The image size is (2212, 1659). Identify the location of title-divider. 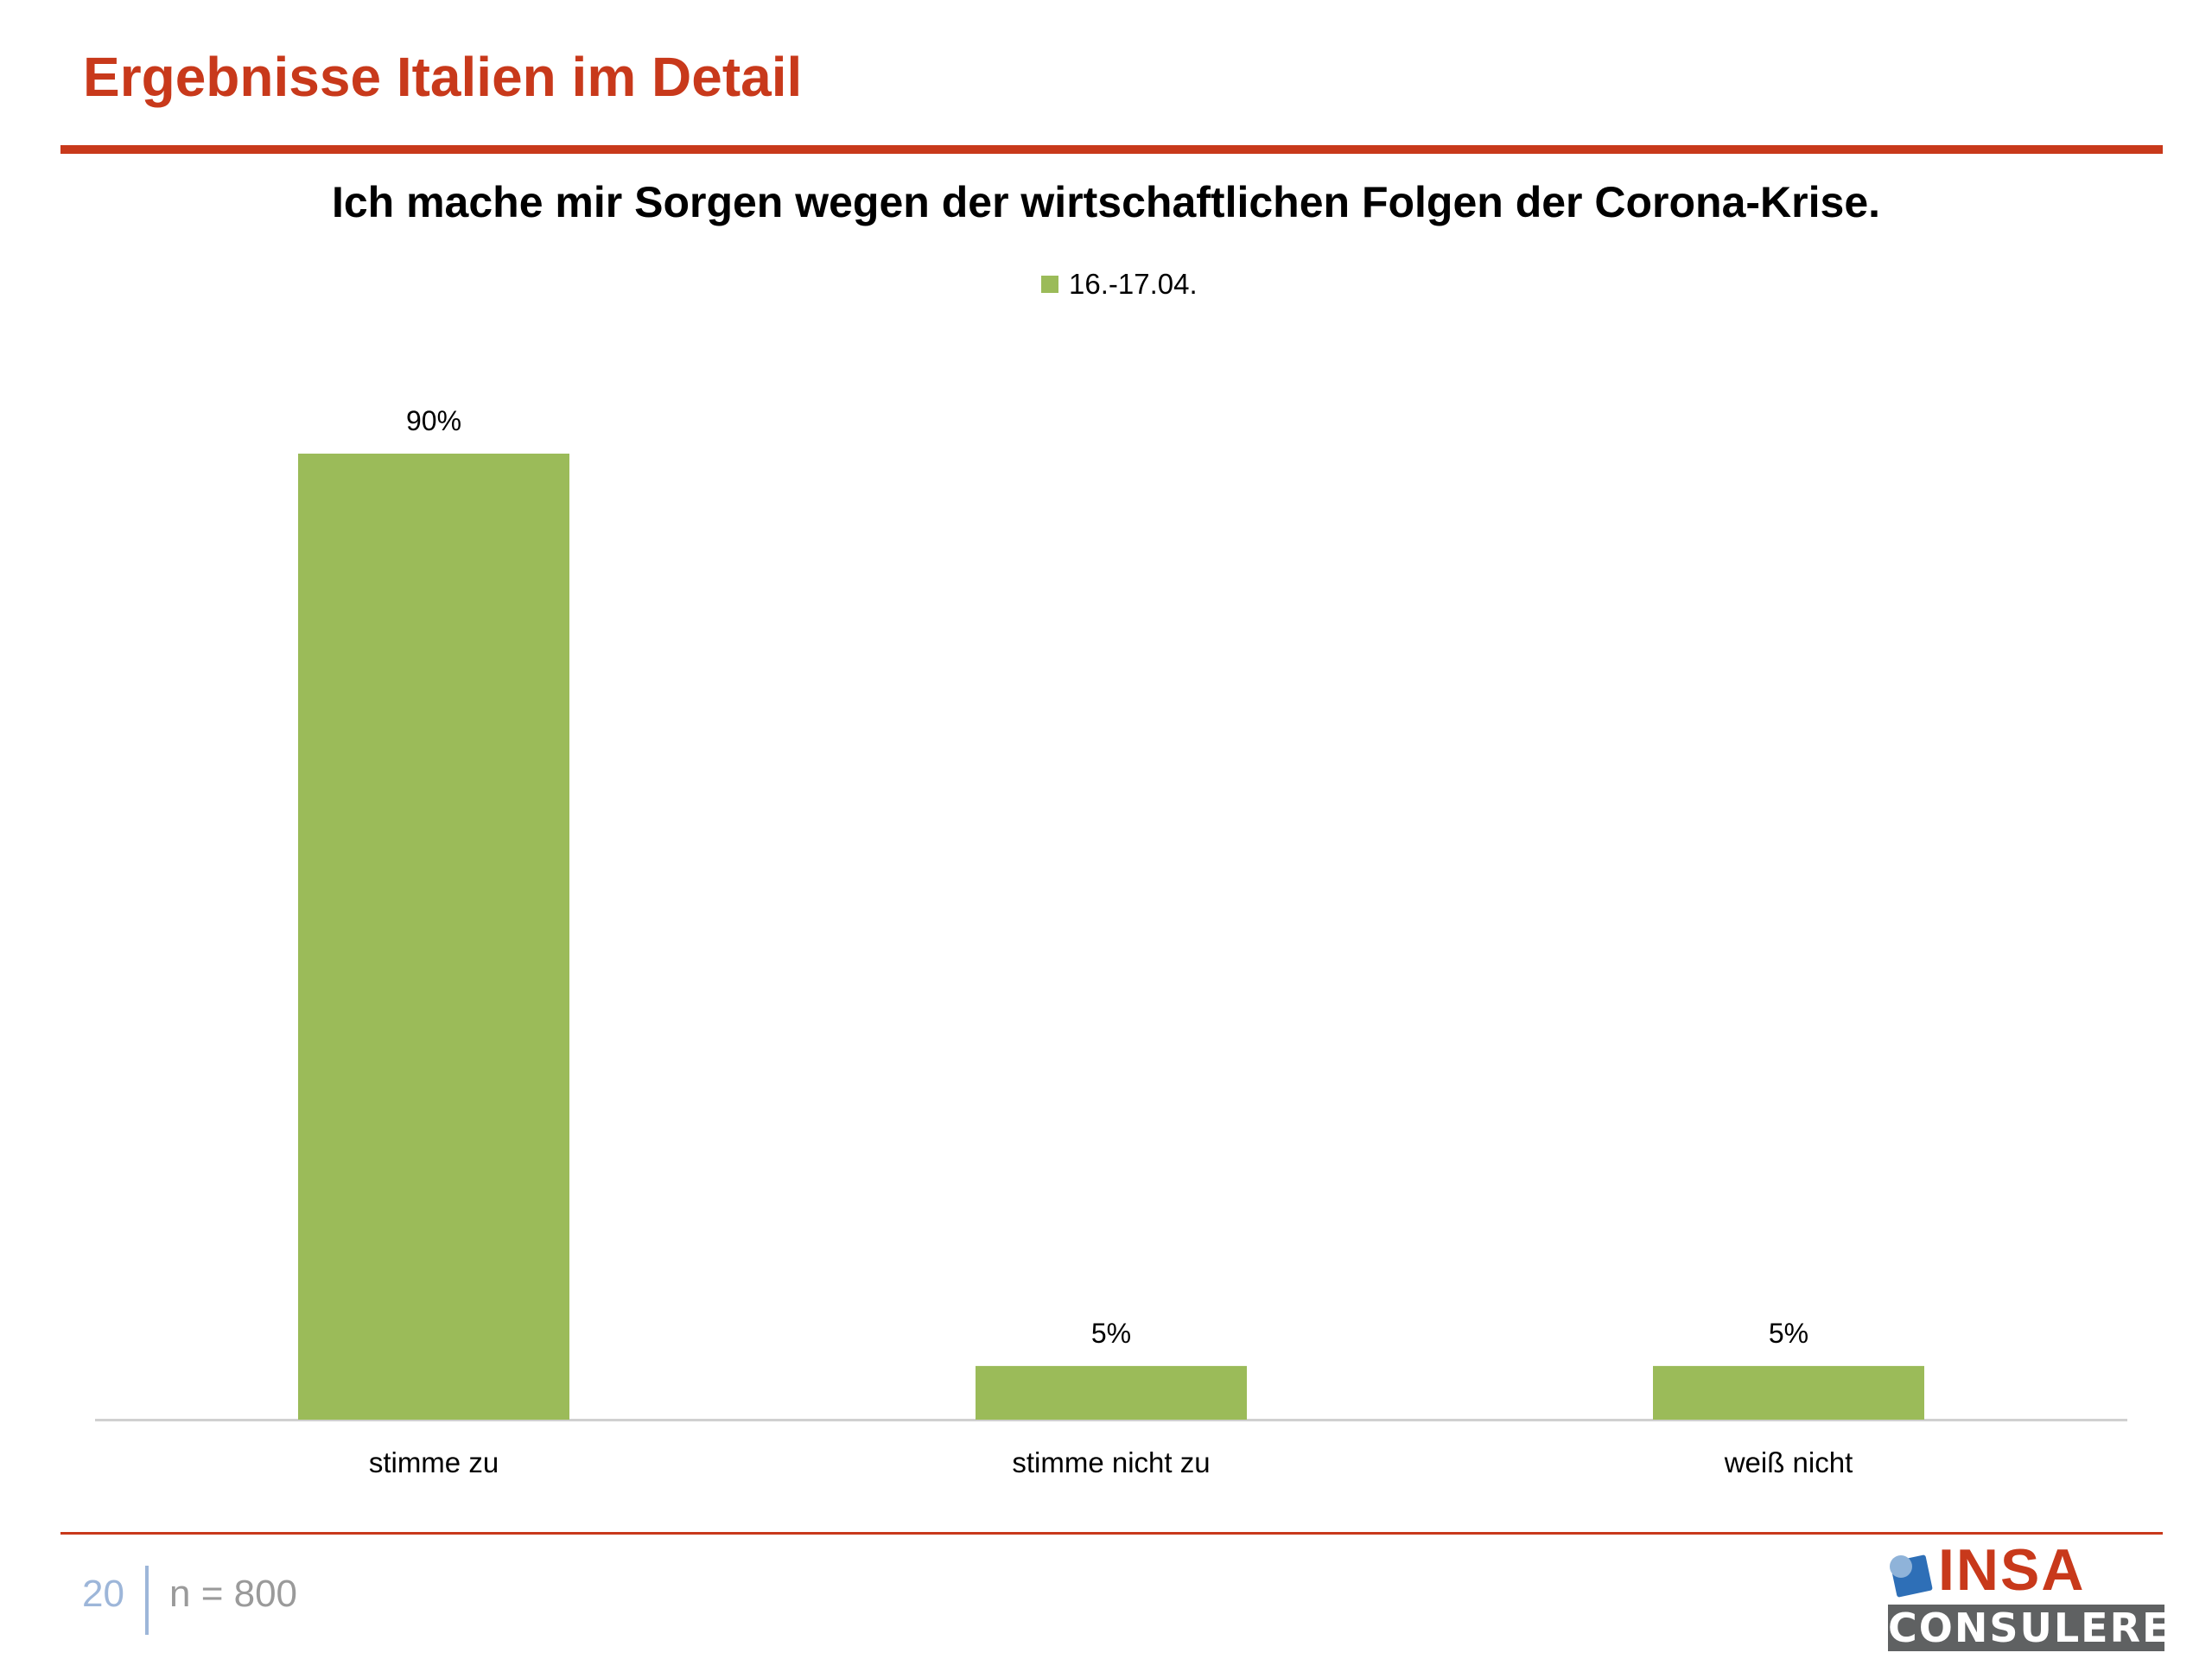
(1111, 149).